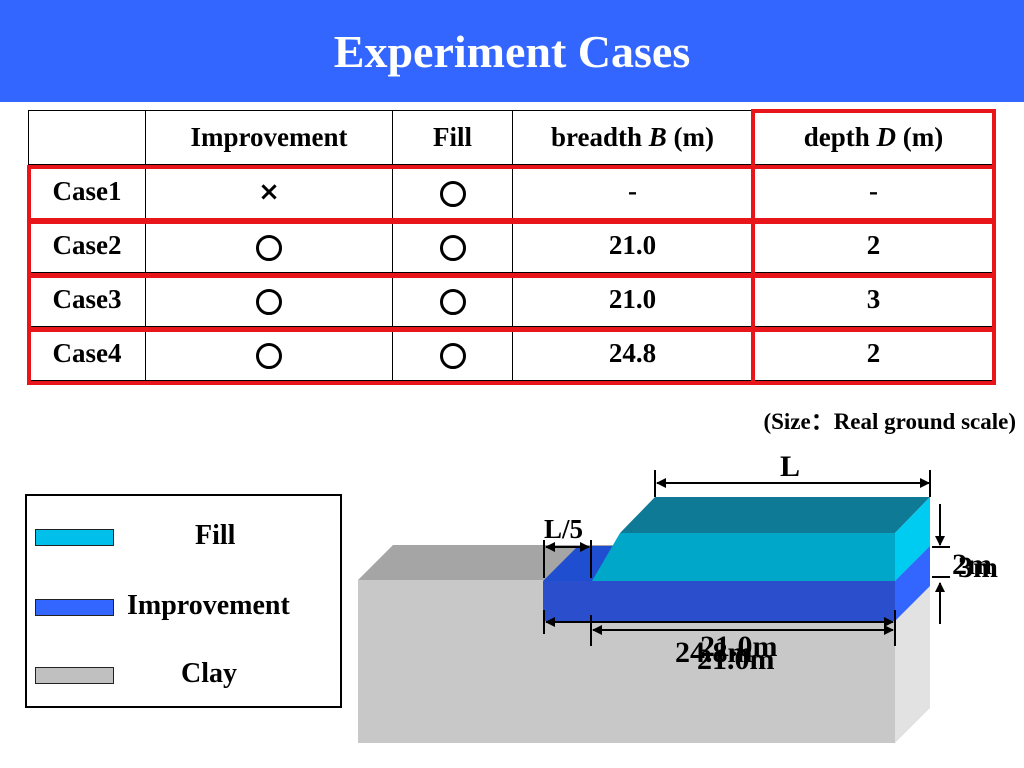 The height and width of the screenshot is (768, 1024). I want to click on case-name: Case1, so click(87, 191).